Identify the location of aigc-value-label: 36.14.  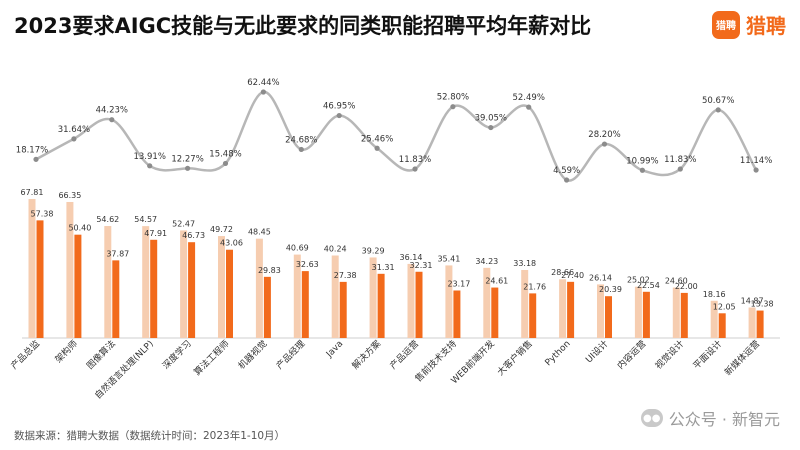
(411, 257).